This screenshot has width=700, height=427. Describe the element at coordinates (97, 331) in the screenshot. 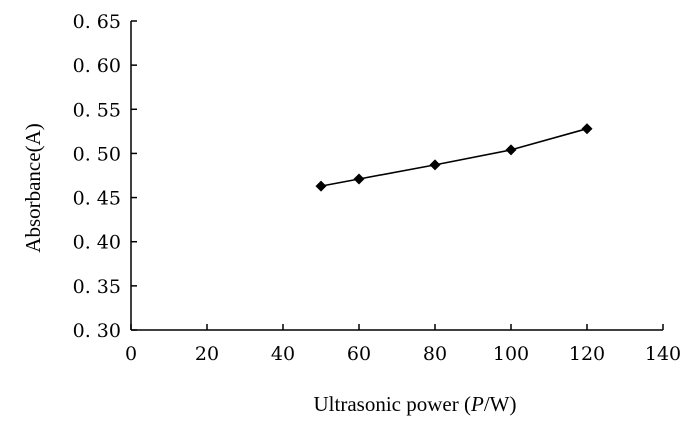

I see `y-tick-label: 0. 30` at that location.